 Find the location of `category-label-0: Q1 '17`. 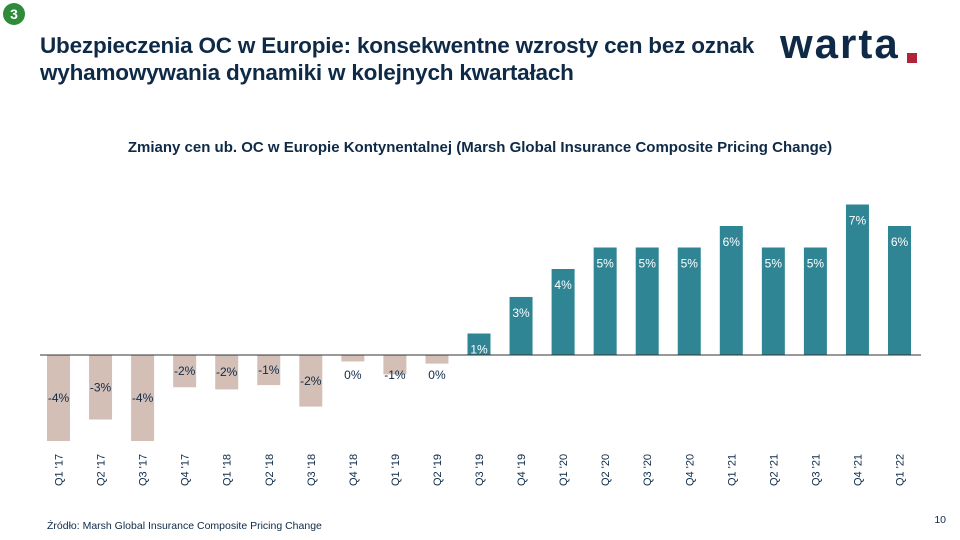

category-label-0: Q1 '17 is located at coordinates (60, 470).